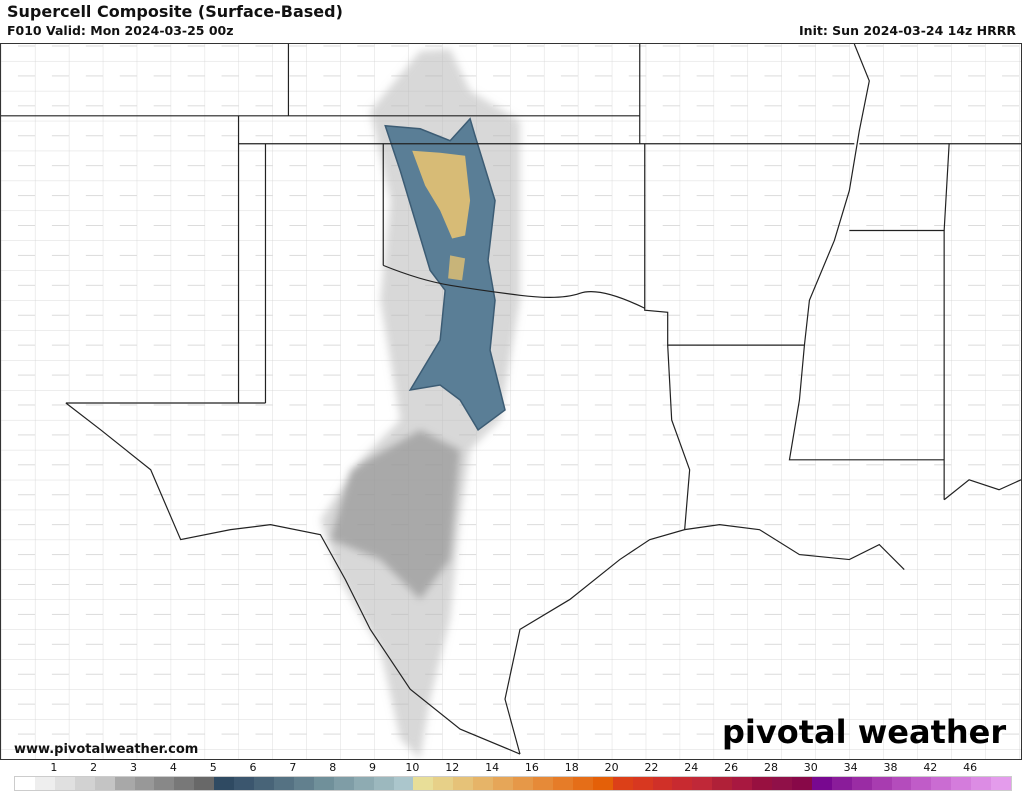 The image size is (1024, 791). I want to click on colorbar-tick-label: 5, so click(213, 767).